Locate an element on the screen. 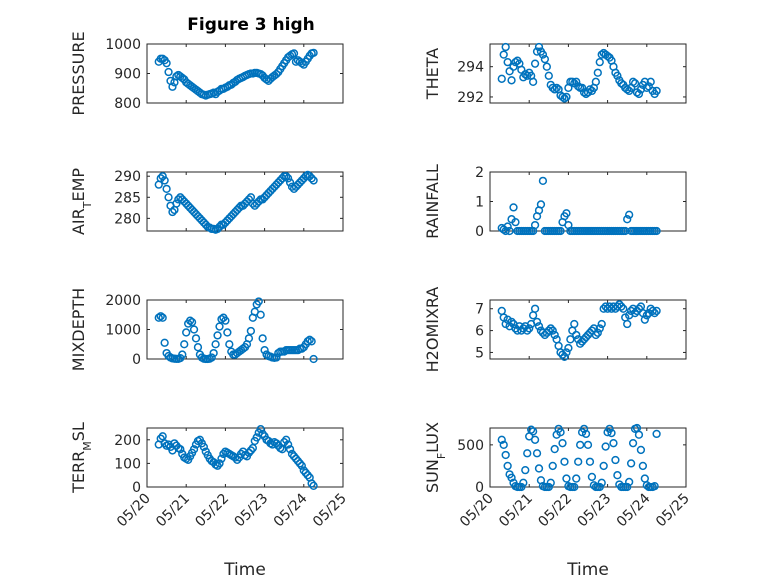 The width and height of the screenshot is (778, 583). y-tick-label: 100 is located at coordinates (127, 464).